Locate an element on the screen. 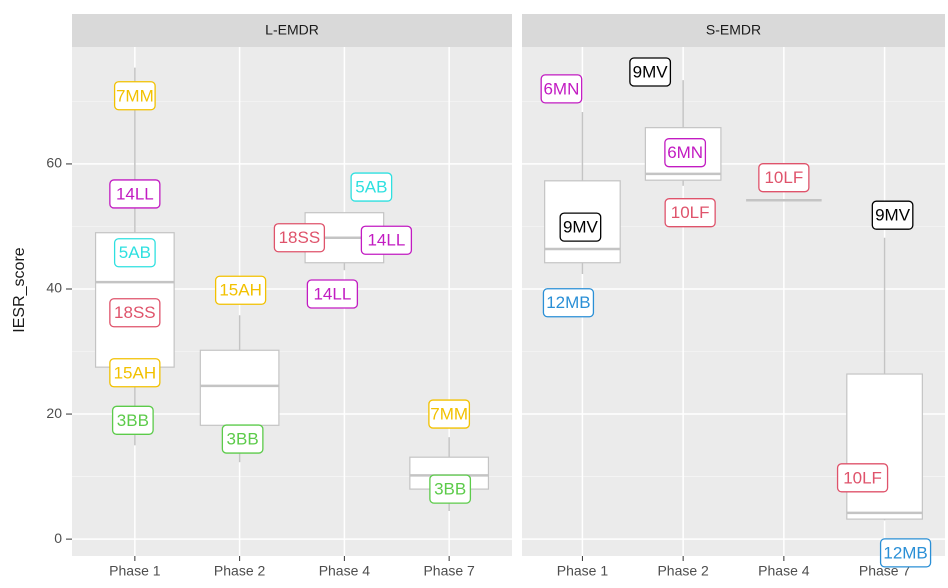 The height and width of the screenshot is (588, 948). y-tick-label: 40 is located at coordinates (54, 288).